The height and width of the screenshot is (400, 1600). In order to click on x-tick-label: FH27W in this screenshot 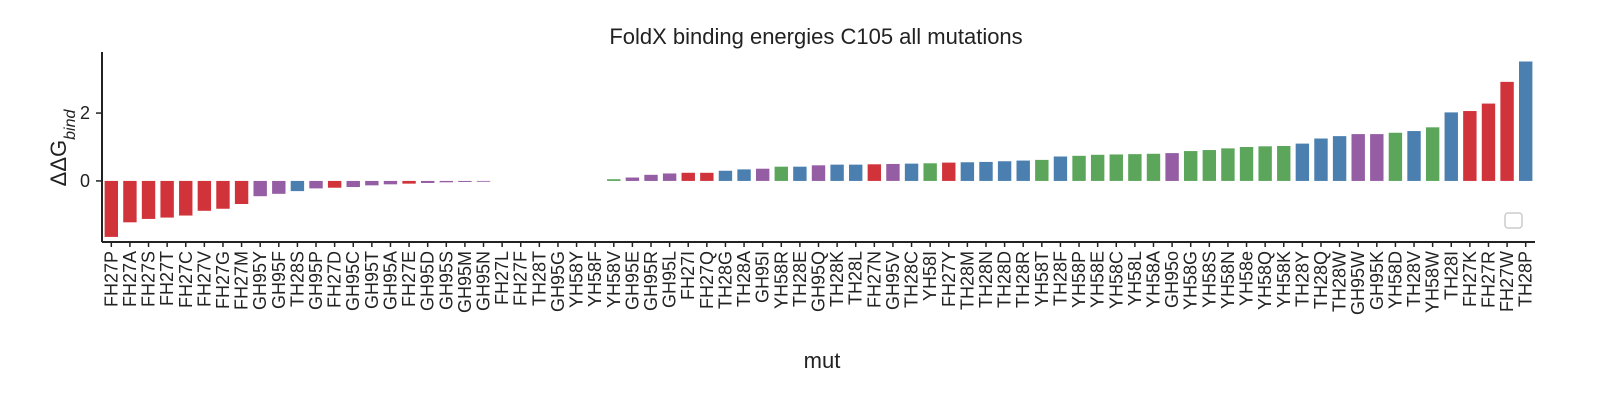, I will do `click(1507, 281)`.